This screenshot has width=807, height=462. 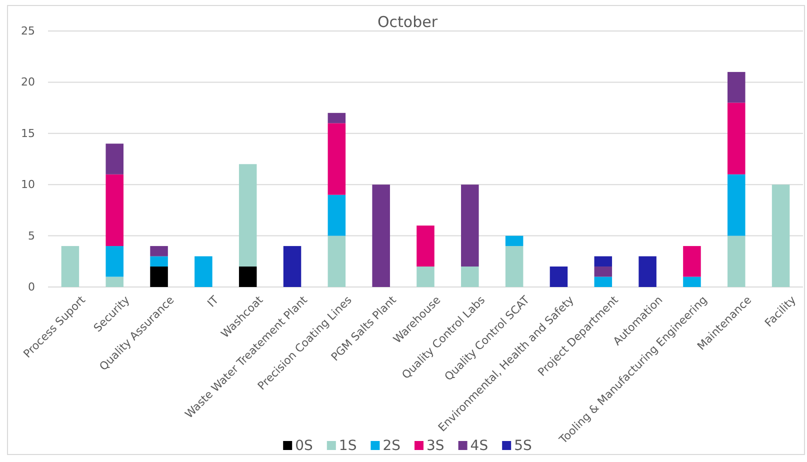 What do you see at coordinates (28, 185) in the screenshot?
I see `y-tick-label: 10` at bounding box center [28, 185].